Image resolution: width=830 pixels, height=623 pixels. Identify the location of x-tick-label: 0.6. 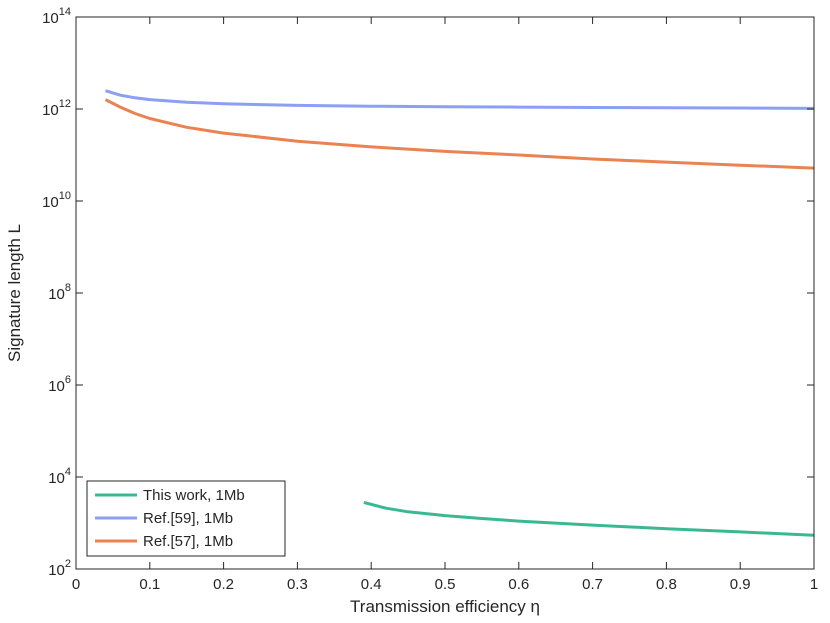
(518, 584).